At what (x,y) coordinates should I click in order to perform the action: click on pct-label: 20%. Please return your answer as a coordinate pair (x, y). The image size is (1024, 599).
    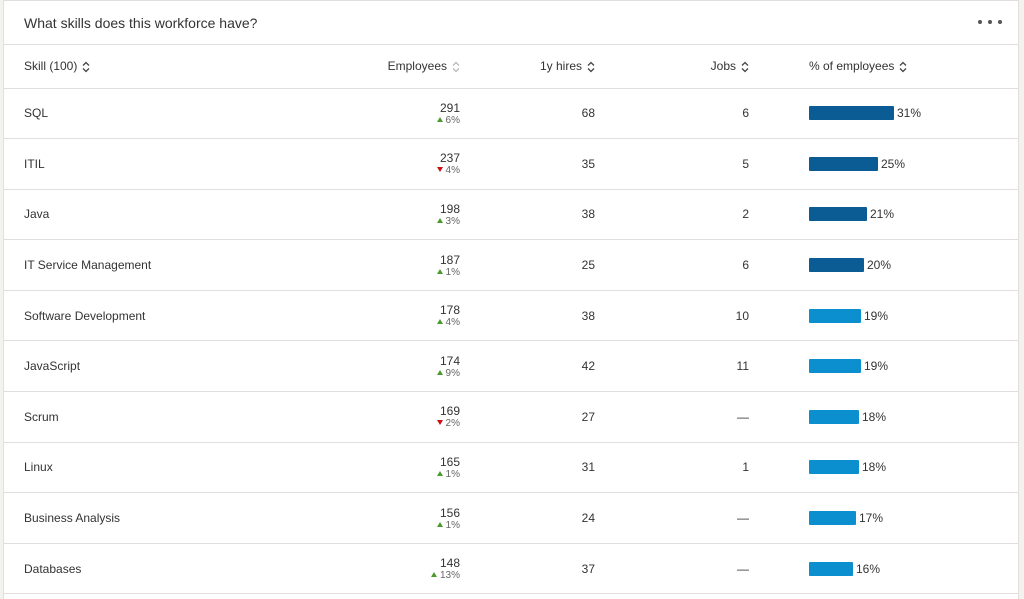
    Looking at the image, I should click on (879, 265).